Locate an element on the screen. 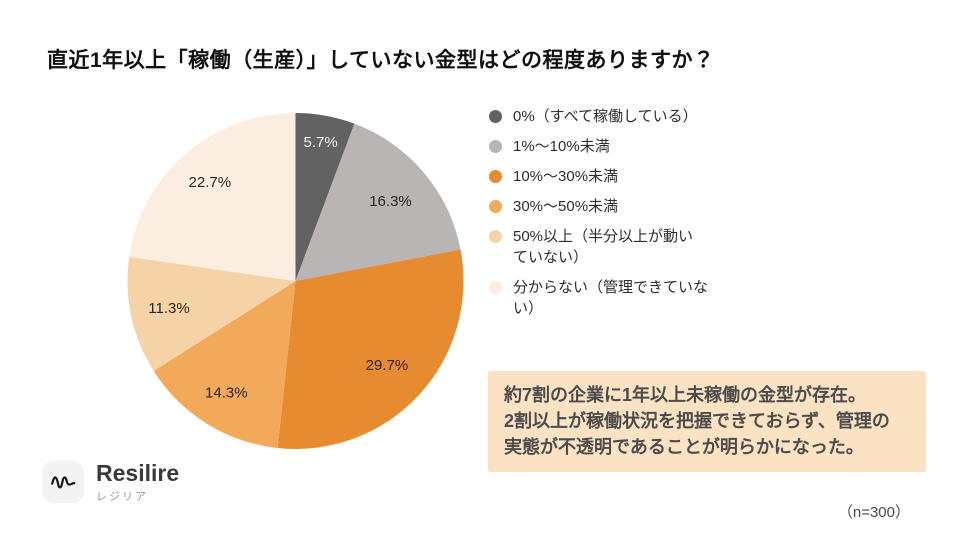 Image resolution: width=960 pixels, height=540 pixels. sample-size-note: （n=300） is located at coordinates (873, 512).